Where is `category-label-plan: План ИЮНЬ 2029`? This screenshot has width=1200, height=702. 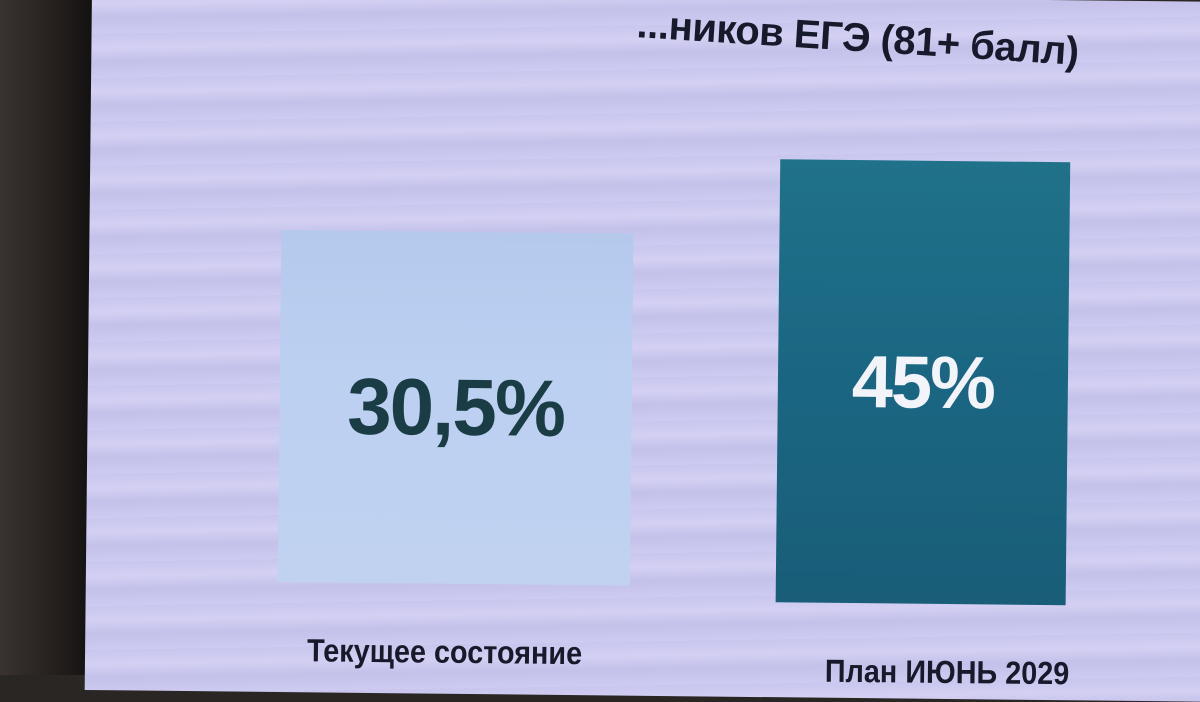 category-label-plan: План ИЮНЬ 2029 is located at coordinates (947, 672).